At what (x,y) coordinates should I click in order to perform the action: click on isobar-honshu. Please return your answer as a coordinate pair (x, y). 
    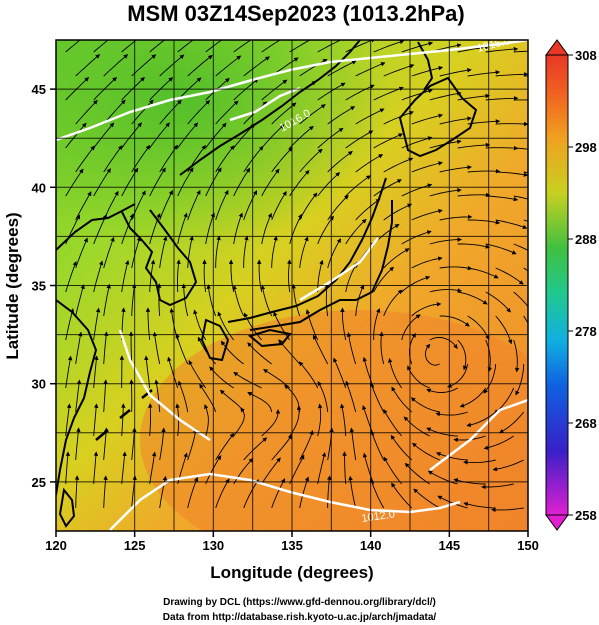
    Looking at the image, I should click on (339, 269).